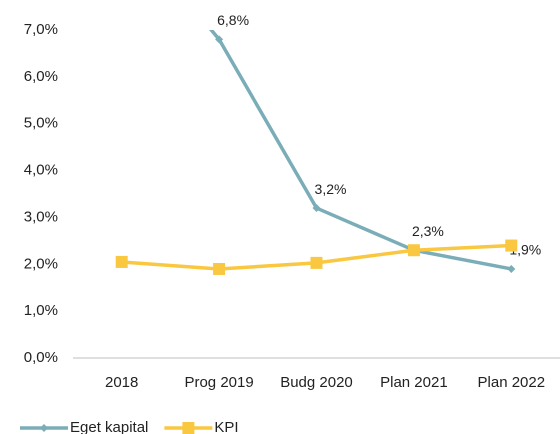  Describe the element at coordinates (41, 310) in the screenshot. I see `y-tick-label: 1,0%` at that location.